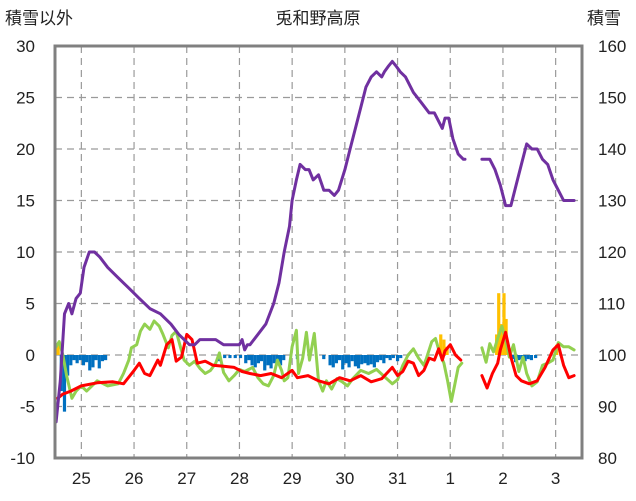  What do you see at coordinates (25, 149) in the screenshot?
I see `y-left-tick-label: 20` at bounding box center [25, 149].